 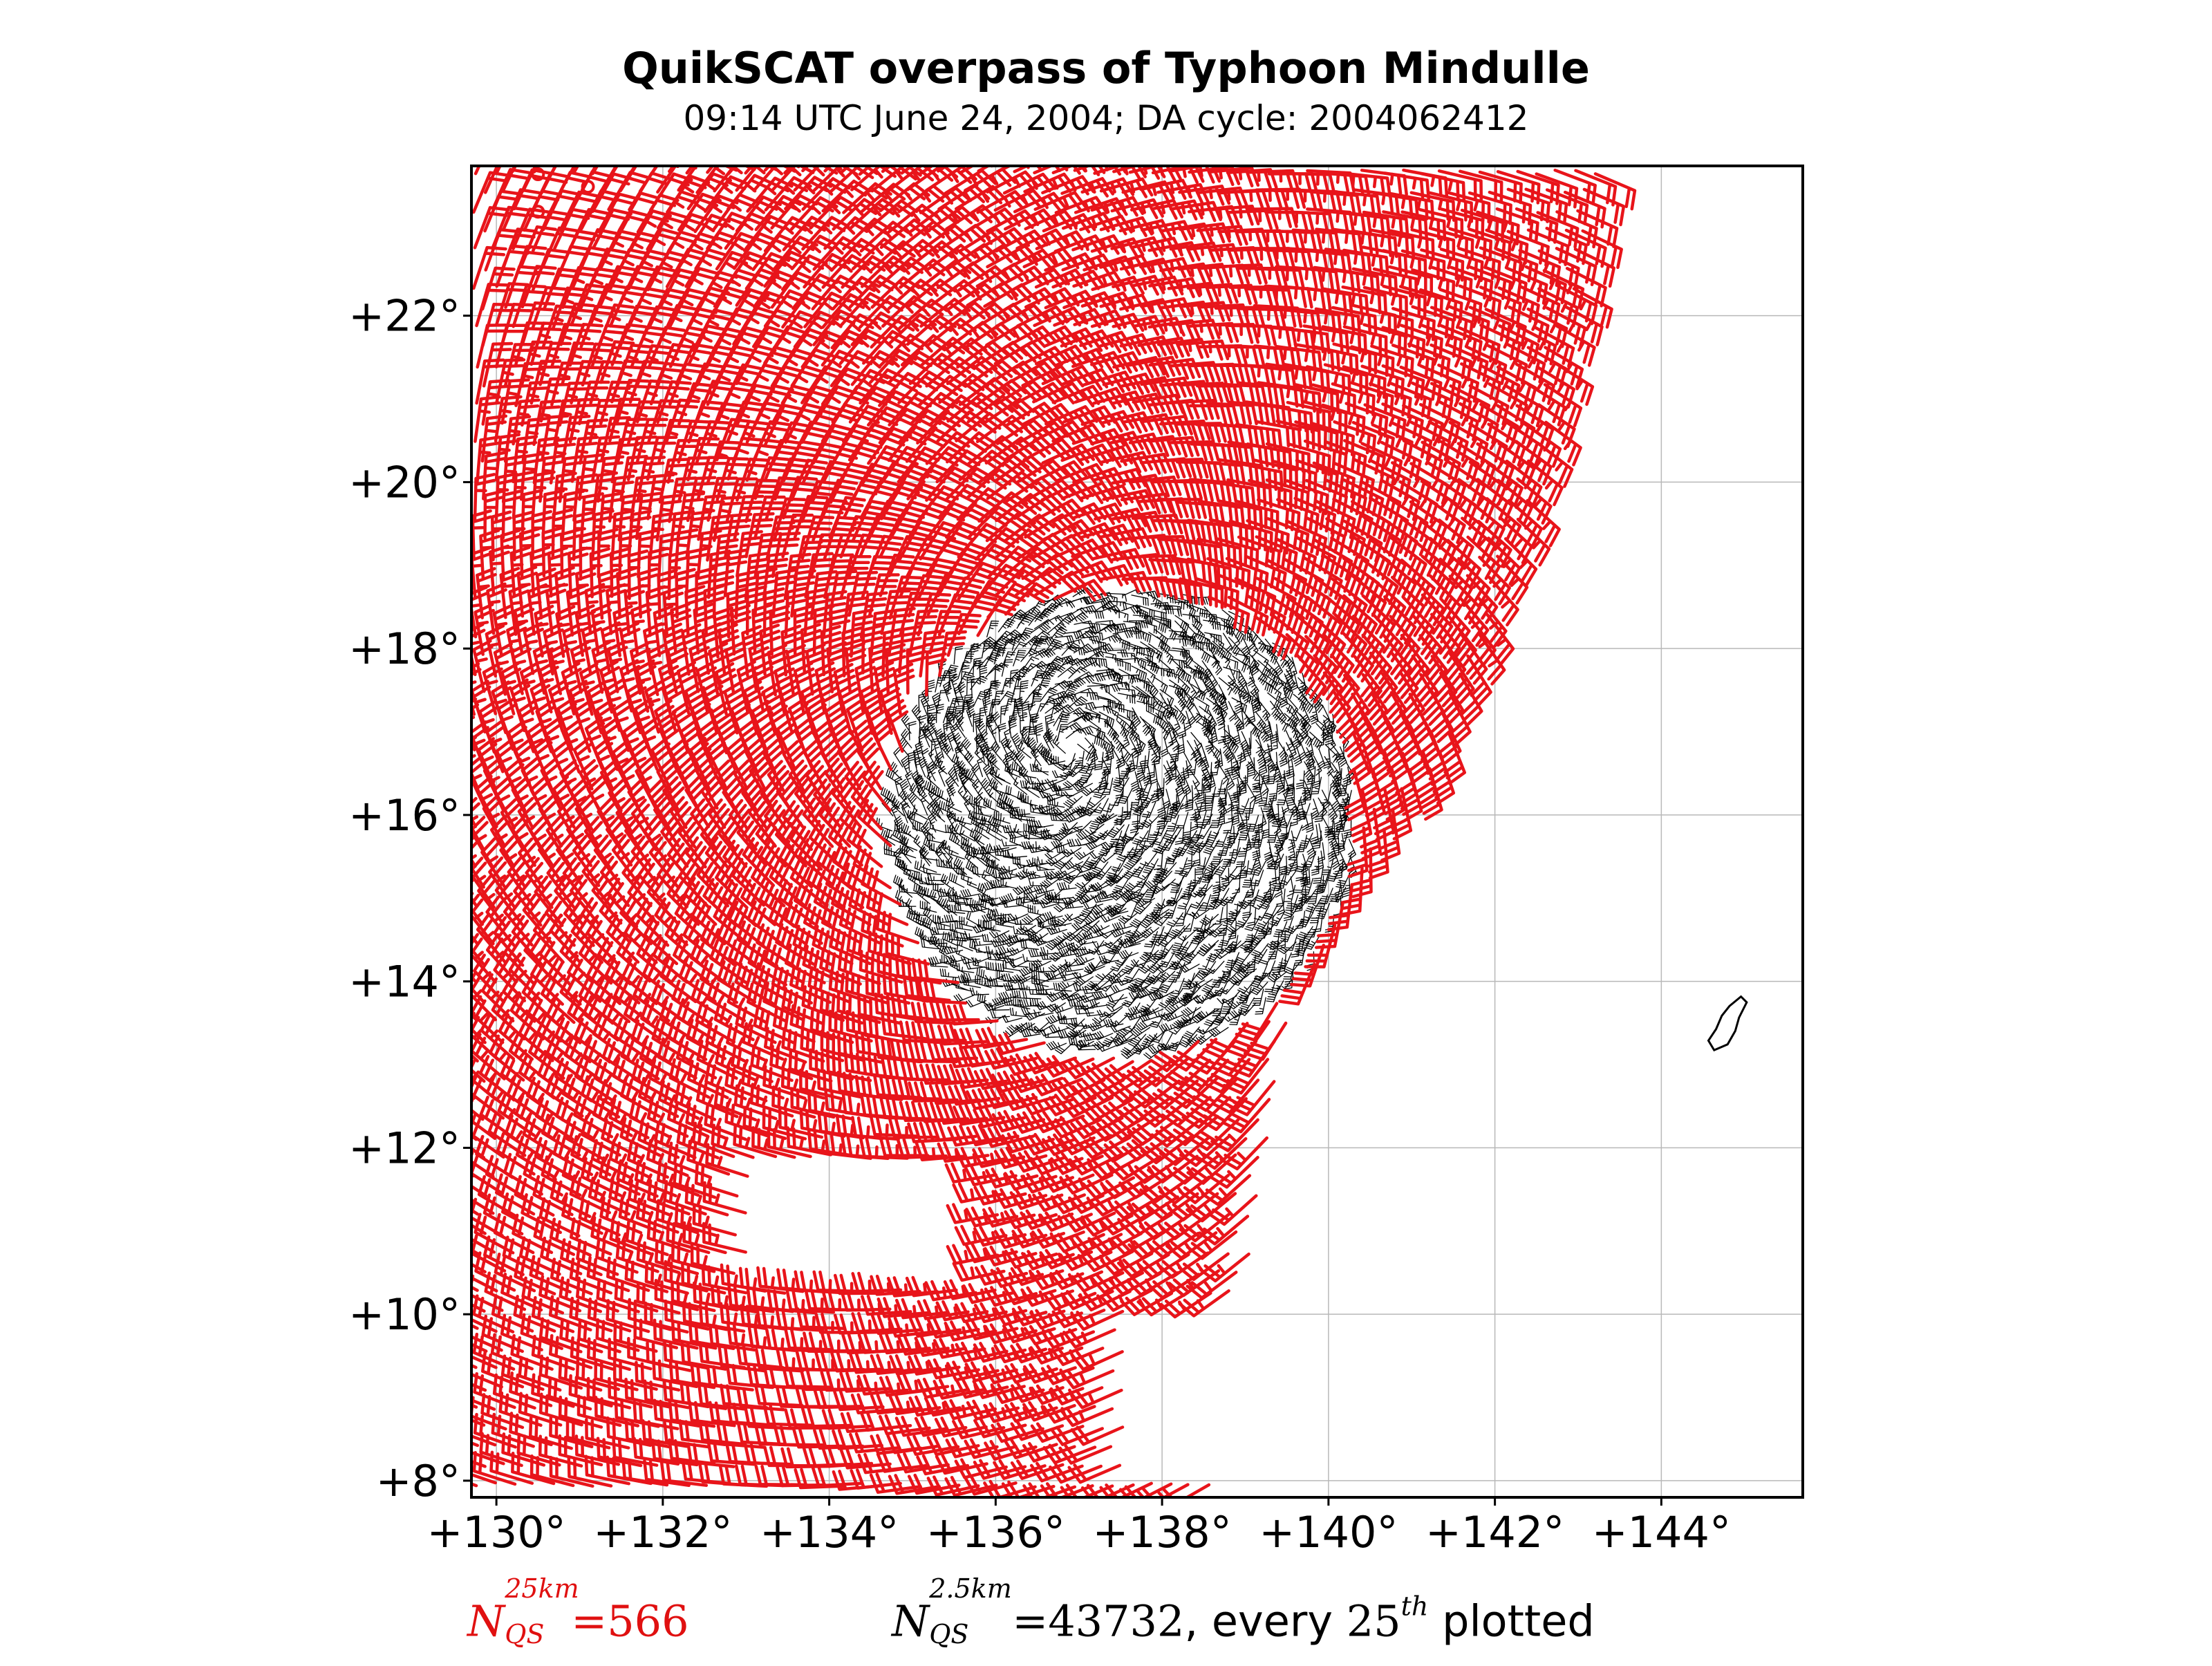 I want to click on y-tick-label: +8°, so click(x=418, y=1481).